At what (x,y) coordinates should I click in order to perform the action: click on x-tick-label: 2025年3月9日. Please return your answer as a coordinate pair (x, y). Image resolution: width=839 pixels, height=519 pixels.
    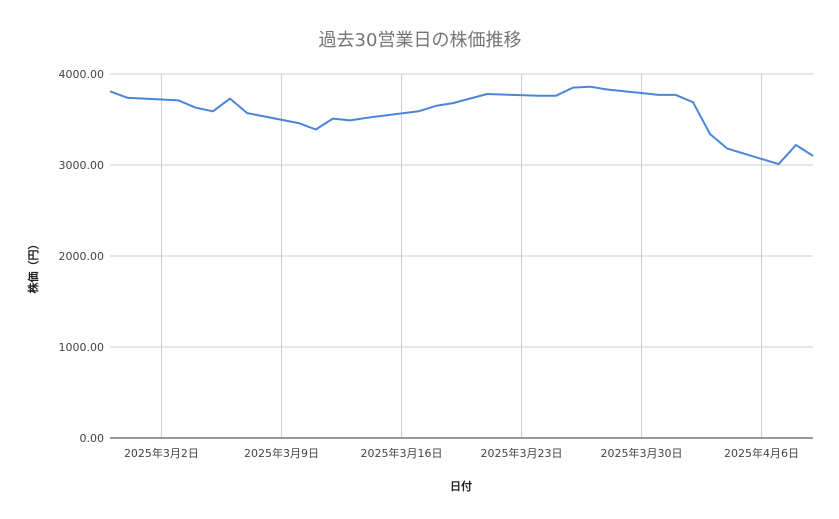
    Looking at the image, I should click on (281, 453).